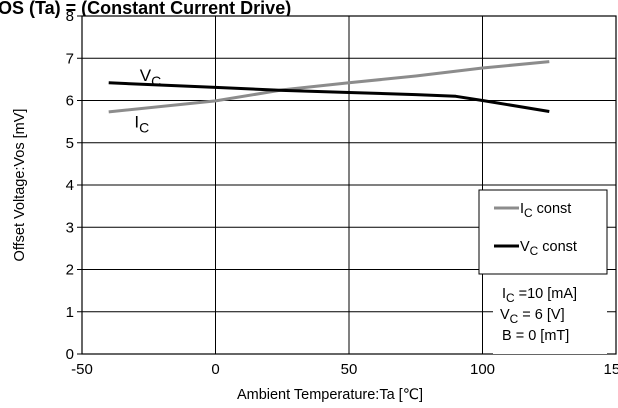 The height and width of the screenshot is (408, 618). Describe the element at coordinates (507, 336) in the screenshot. I see `condition-2-main: B` at that location.